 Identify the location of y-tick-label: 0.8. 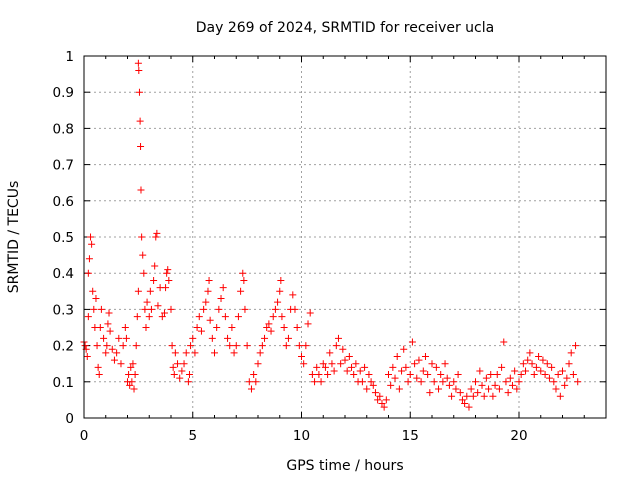
(63, 129).